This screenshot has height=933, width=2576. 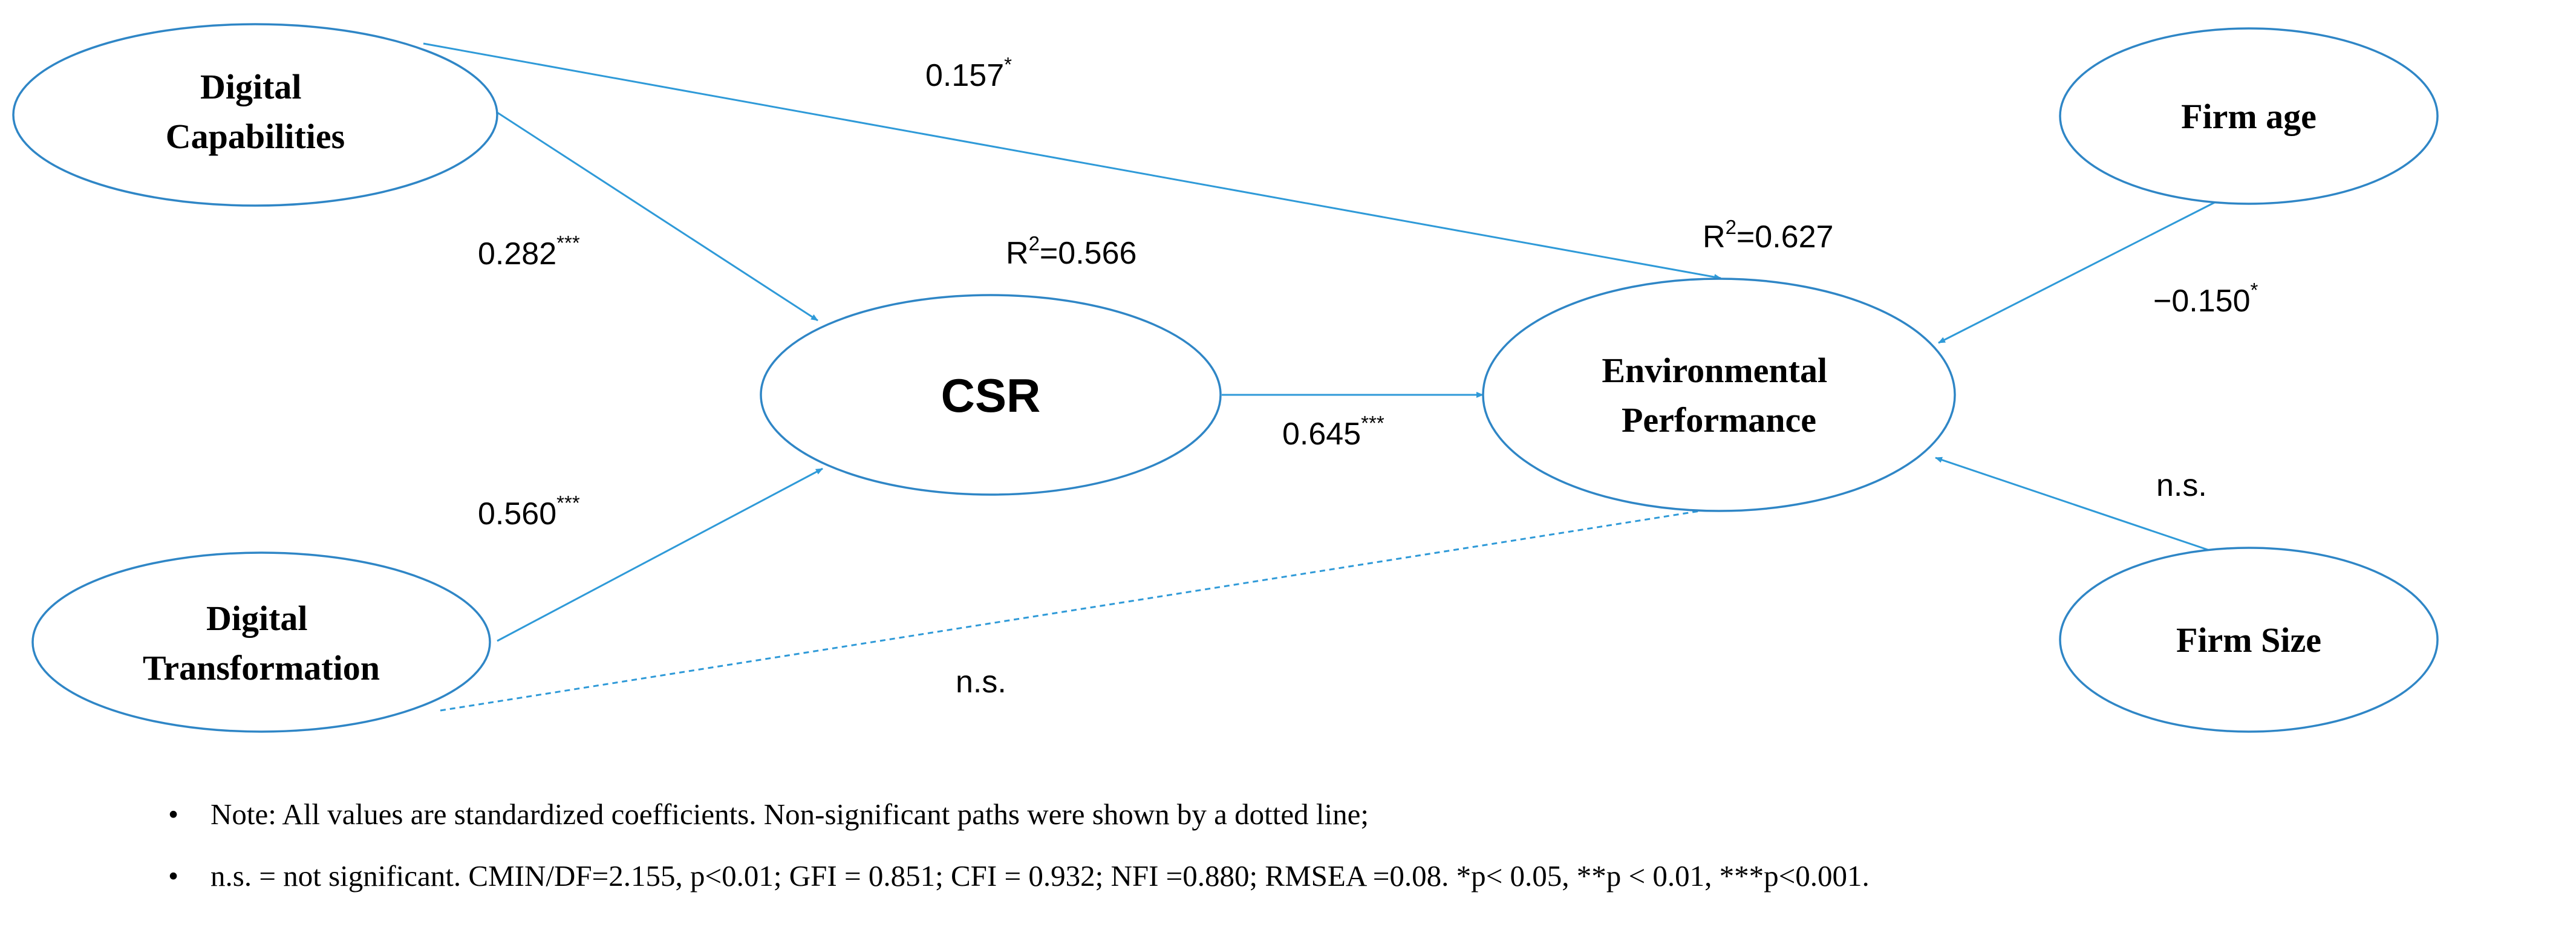 I want to click on node-digital-transformation-line1: Digital, so click(x=257, y=618).